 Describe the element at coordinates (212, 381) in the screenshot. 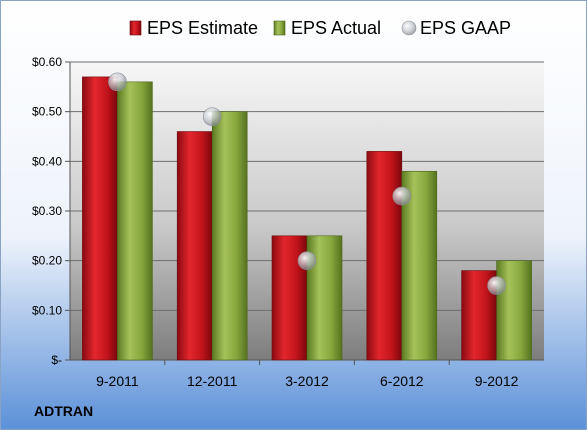

I see `x-tick-label: 12-2011` at that location.